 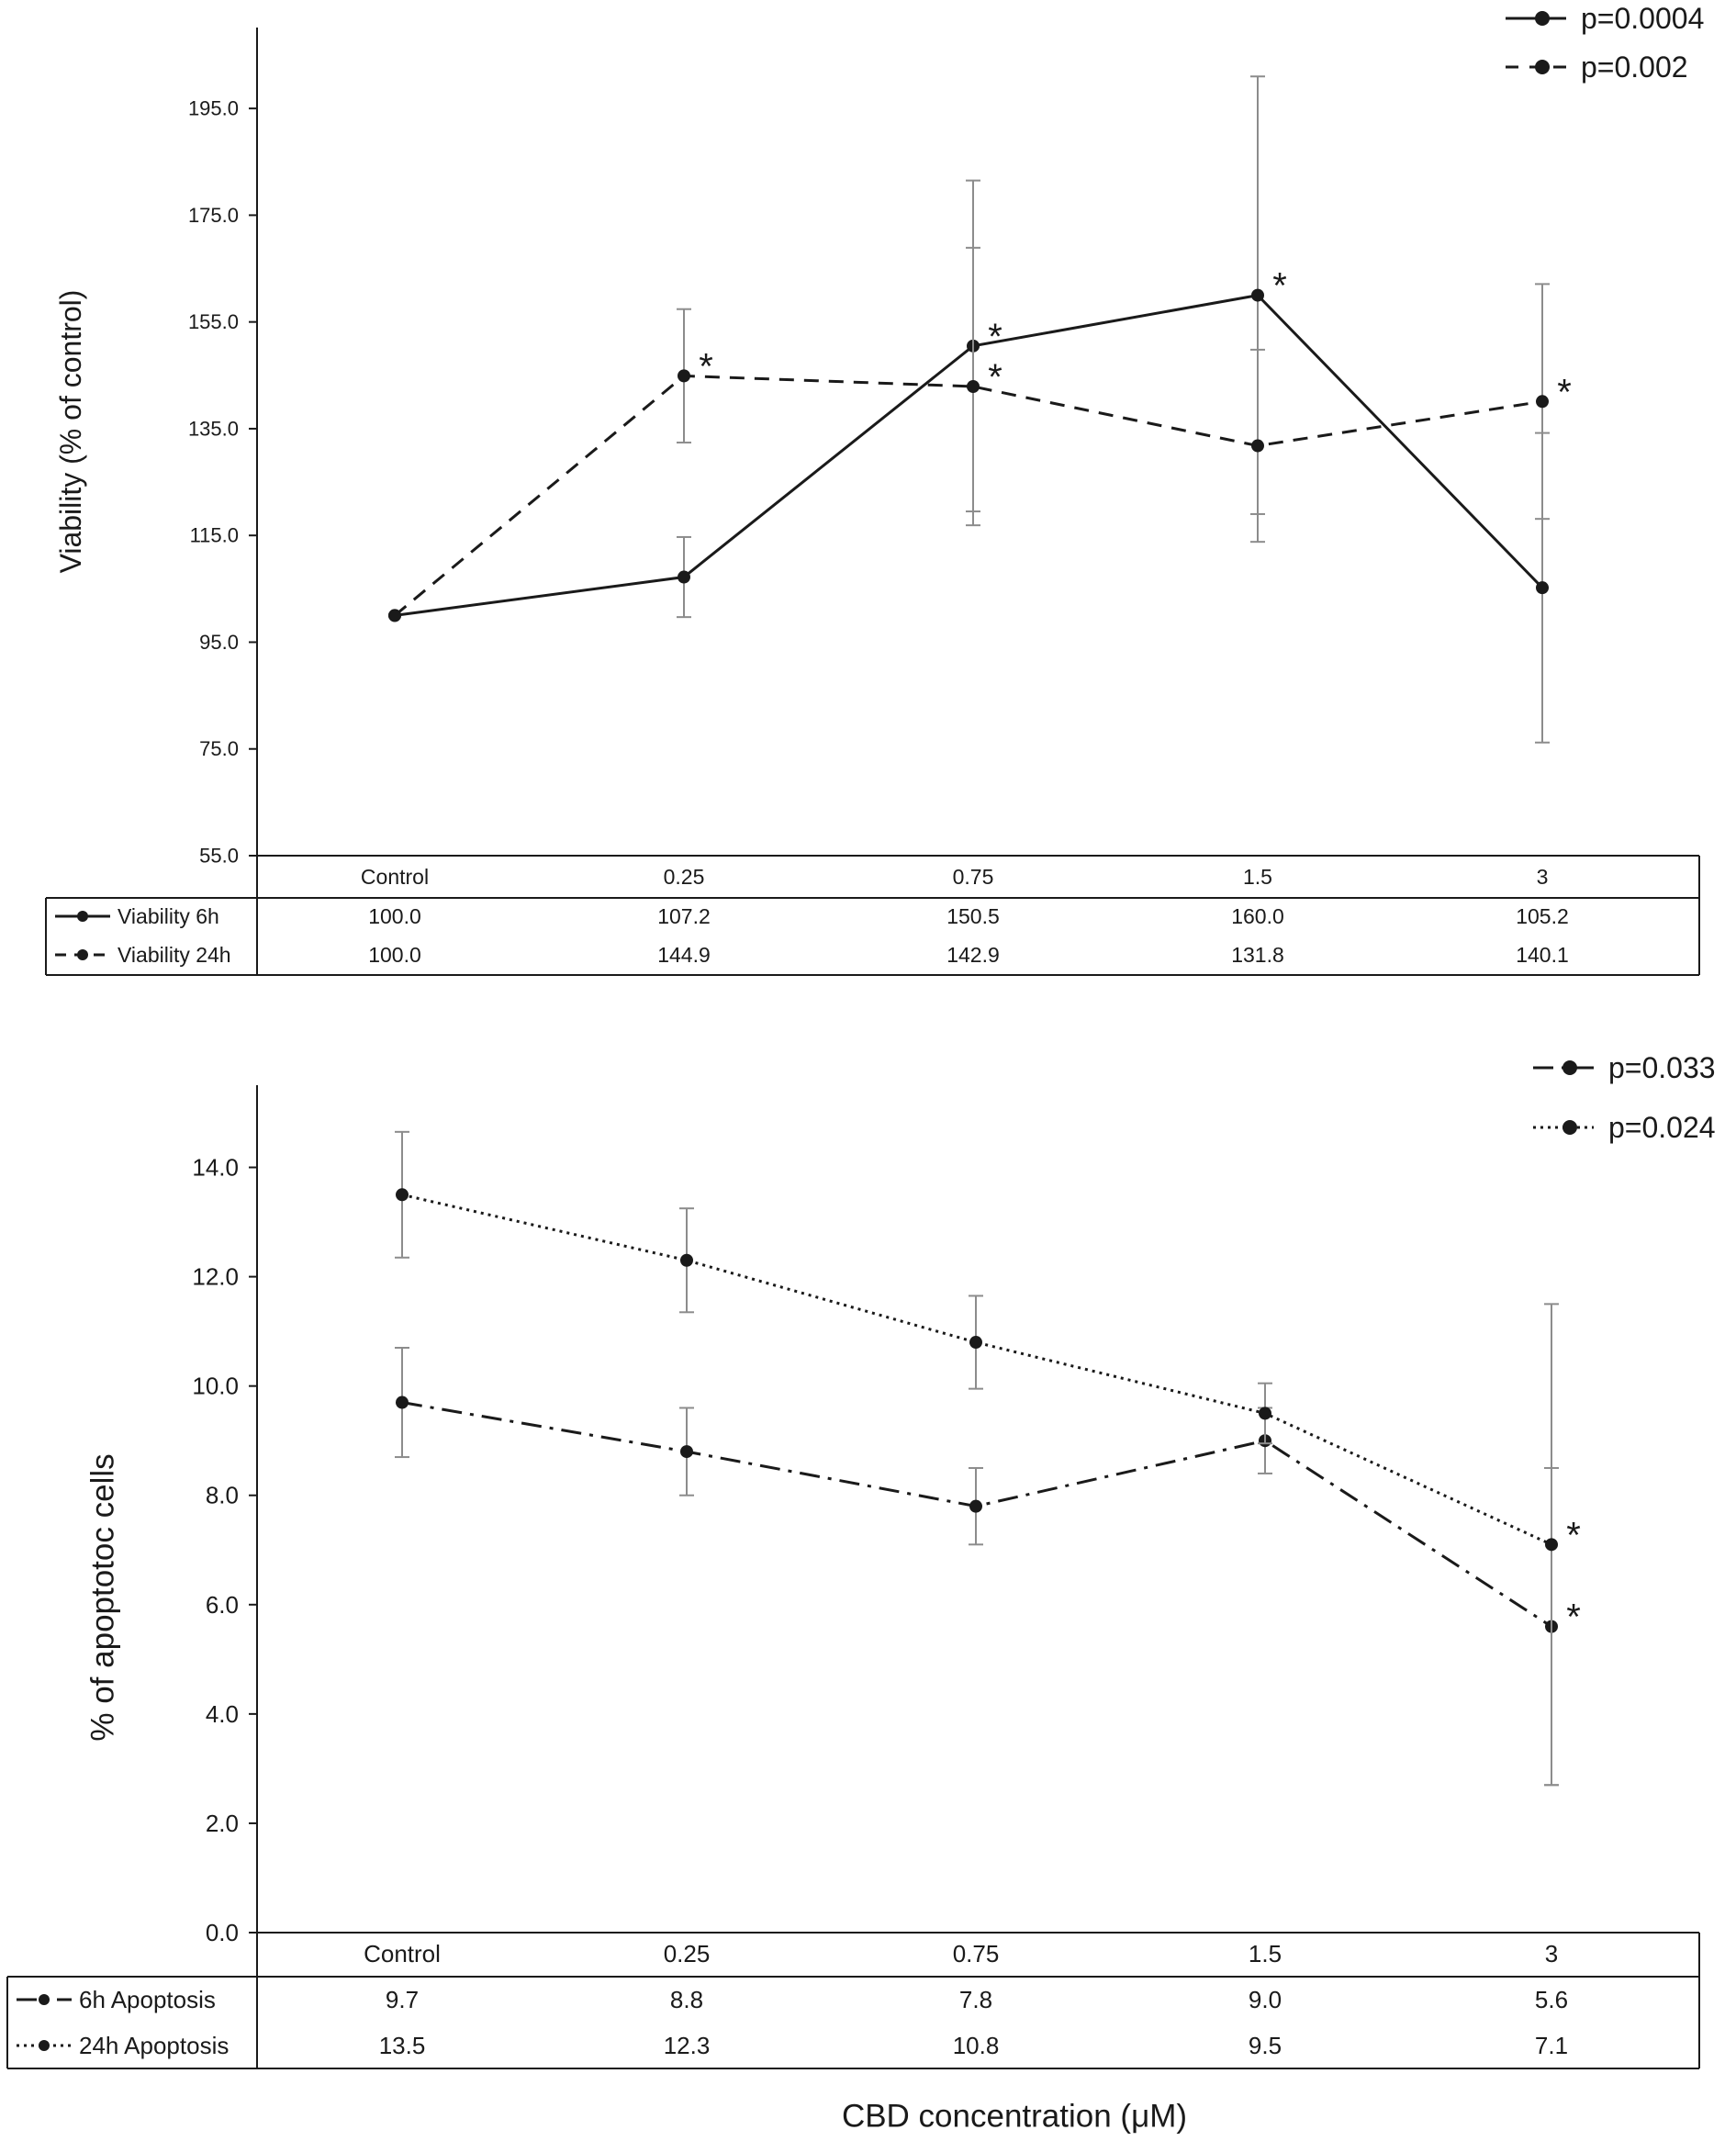 I want to click on series-line, so click(x=968, y=495).